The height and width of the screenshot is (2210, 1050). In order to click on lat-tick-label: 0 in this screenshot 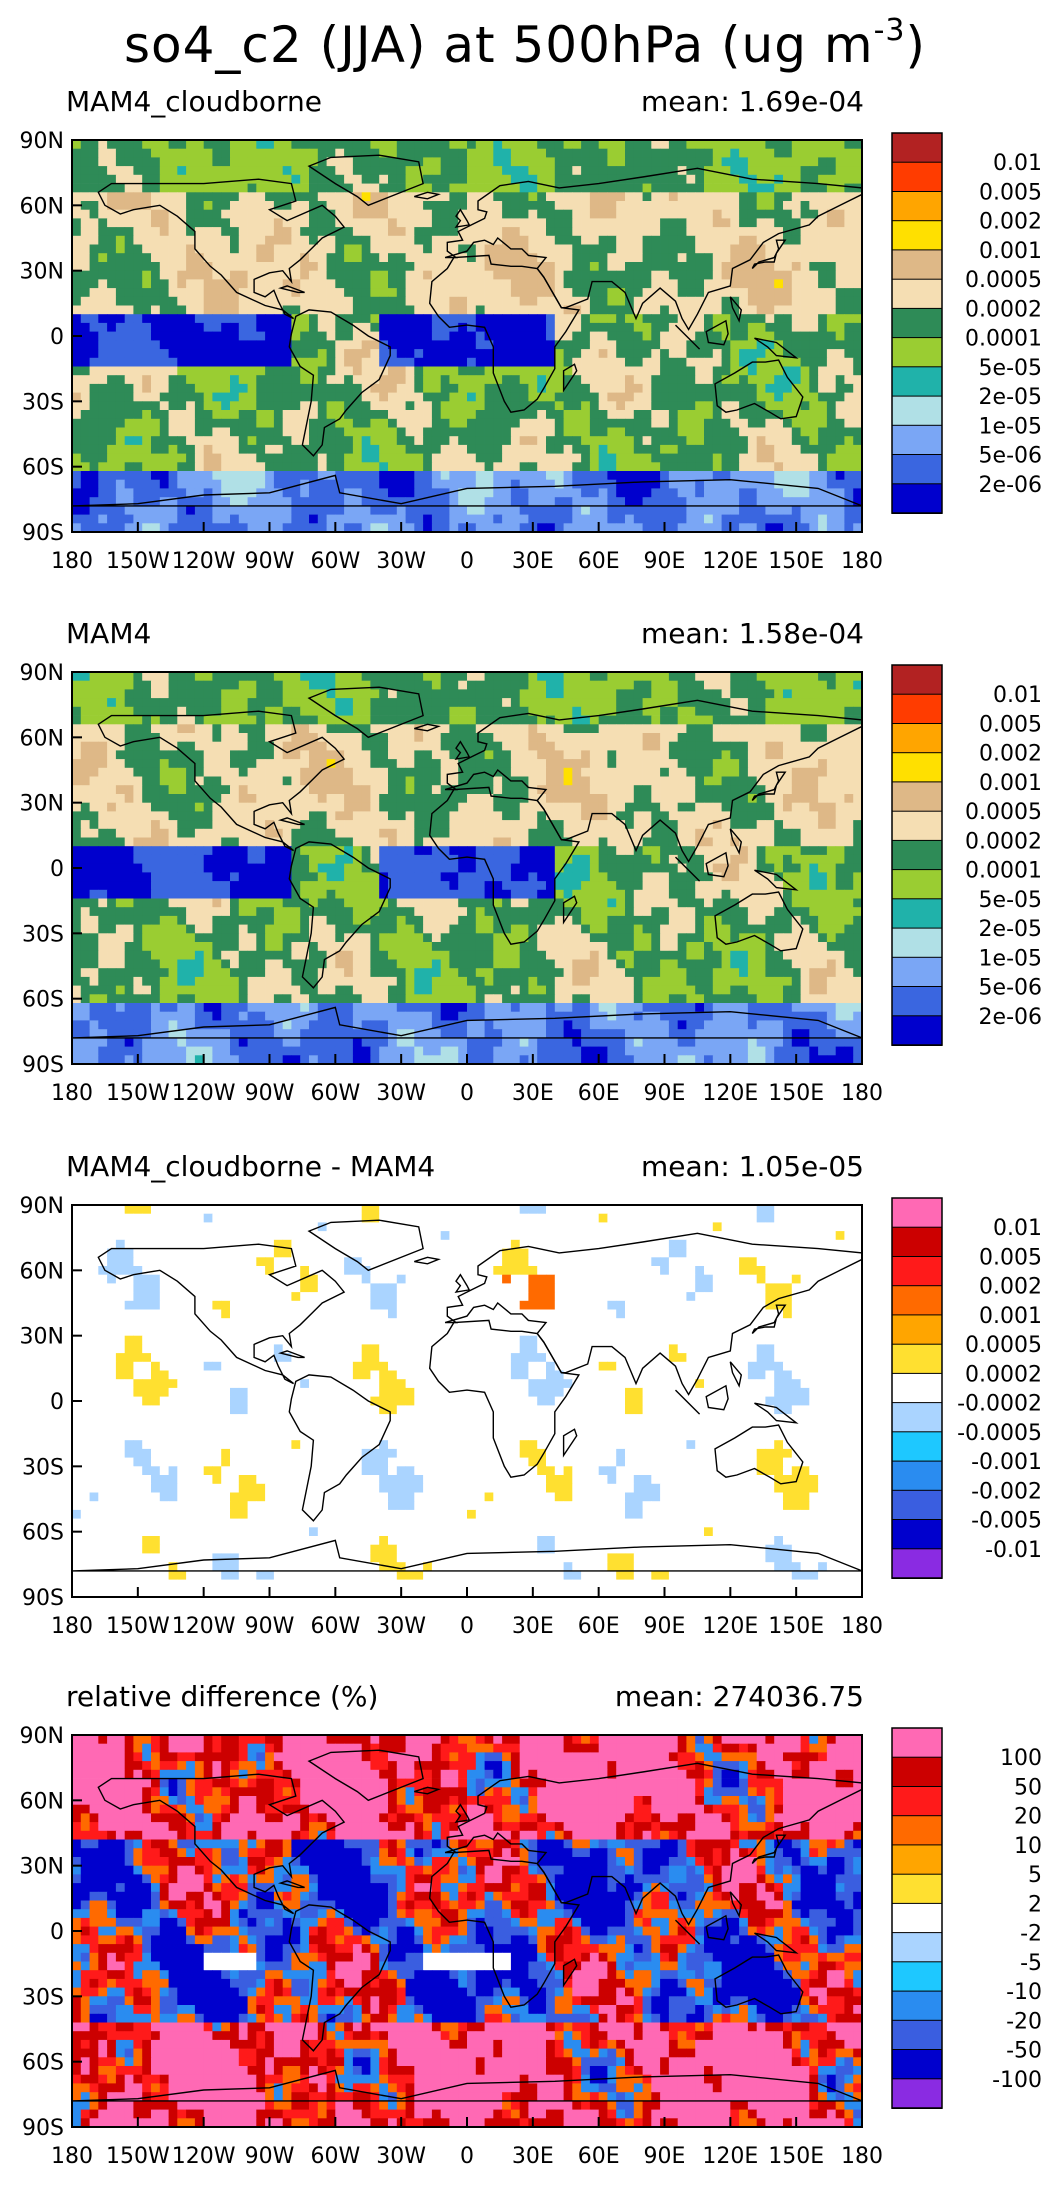, I will do `click(57, 337)`.